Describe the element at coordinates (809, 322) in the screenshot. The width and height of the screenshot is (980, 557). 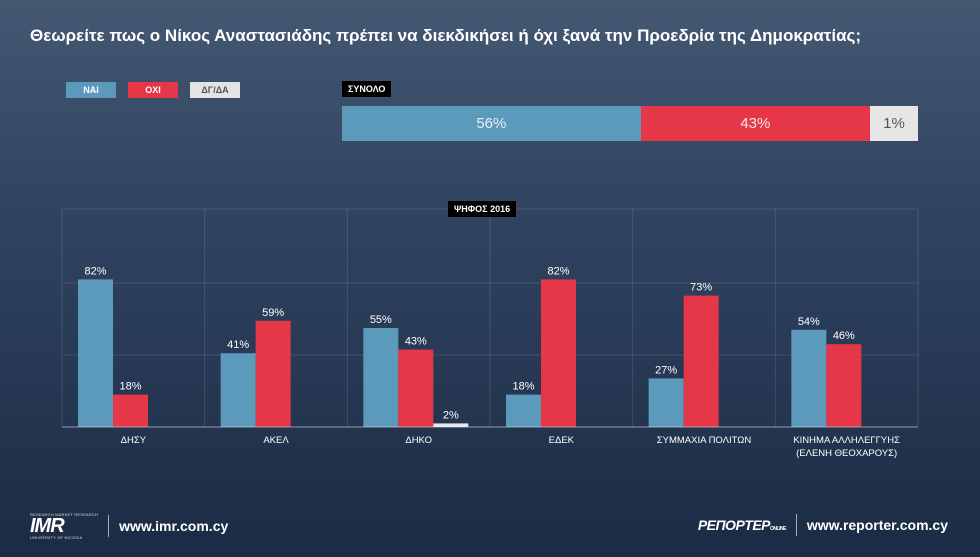
I see `bar-value-label: 54%` at that location.